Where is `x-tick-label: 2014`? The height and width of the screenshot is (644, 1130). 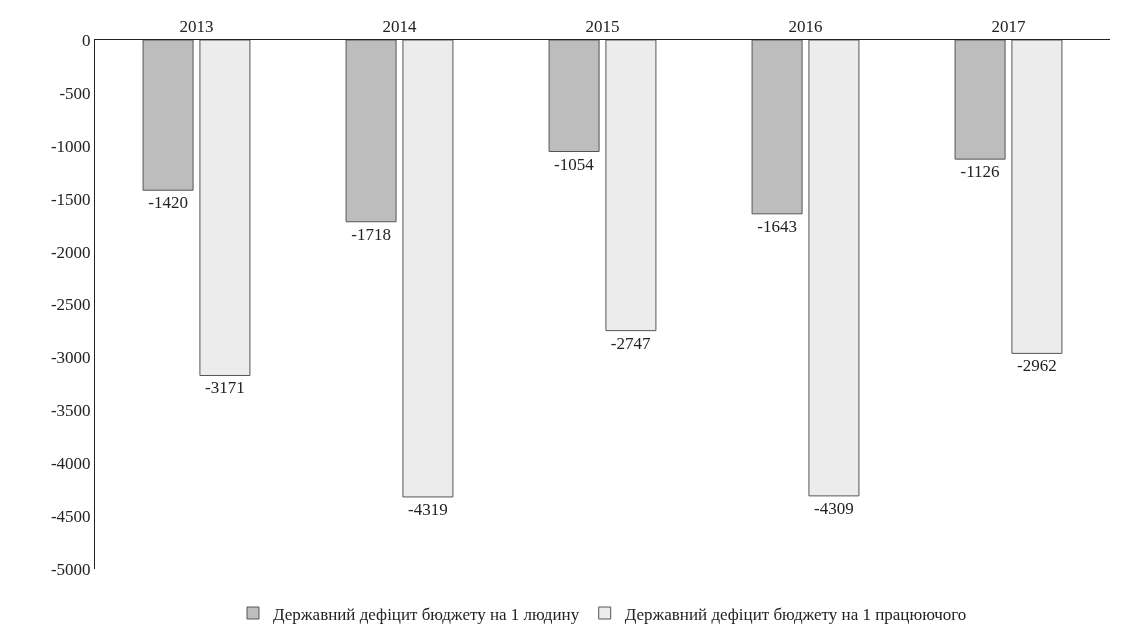
x-tick-label: 2014 is located at coordinates (399, 27).